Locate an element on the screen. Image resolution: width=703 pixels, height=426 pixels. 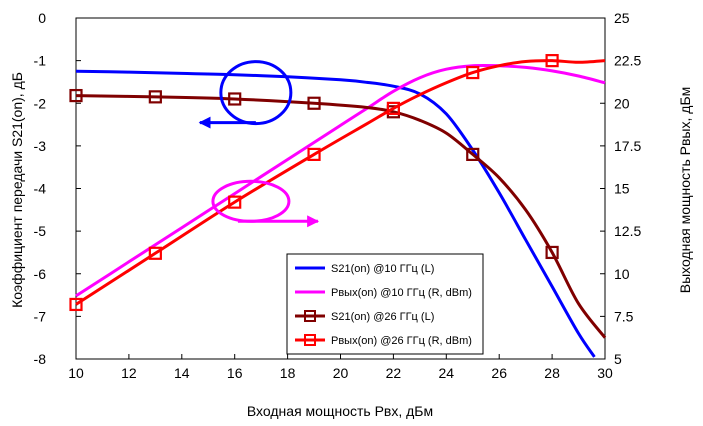
y-right-tick-label: 5 is located at coordinates (618, 359).